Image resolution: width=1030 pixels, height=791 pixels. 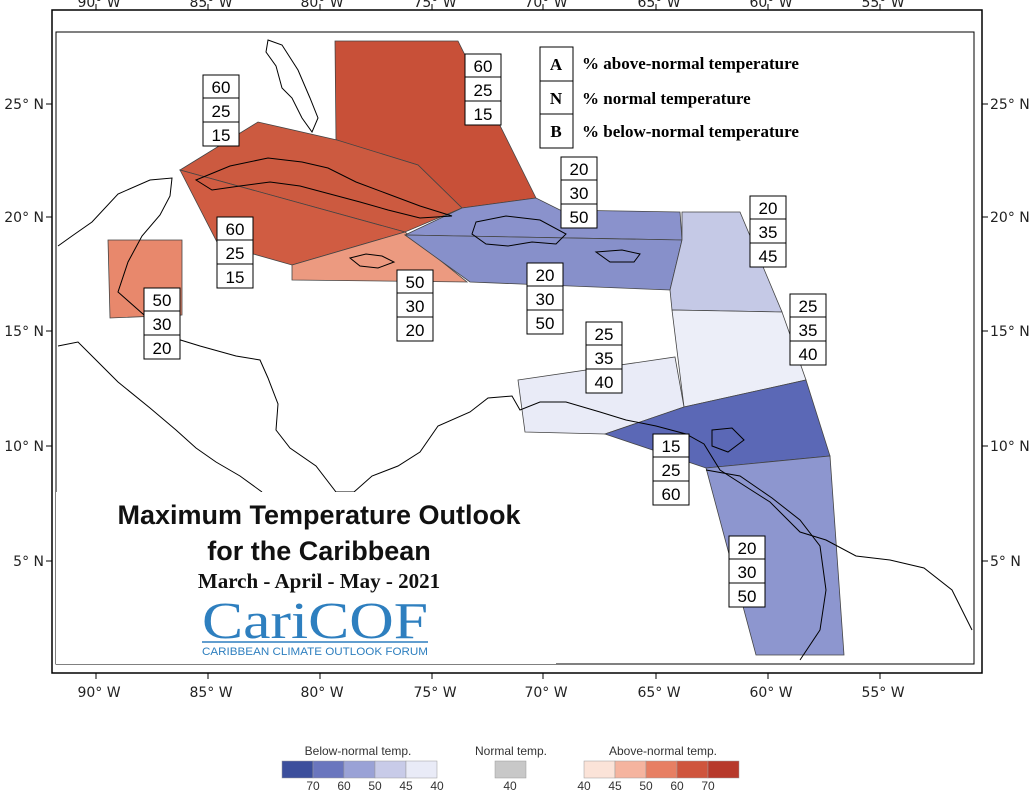 I want to click on coast-hispaniola, so click(x=519, y=231).